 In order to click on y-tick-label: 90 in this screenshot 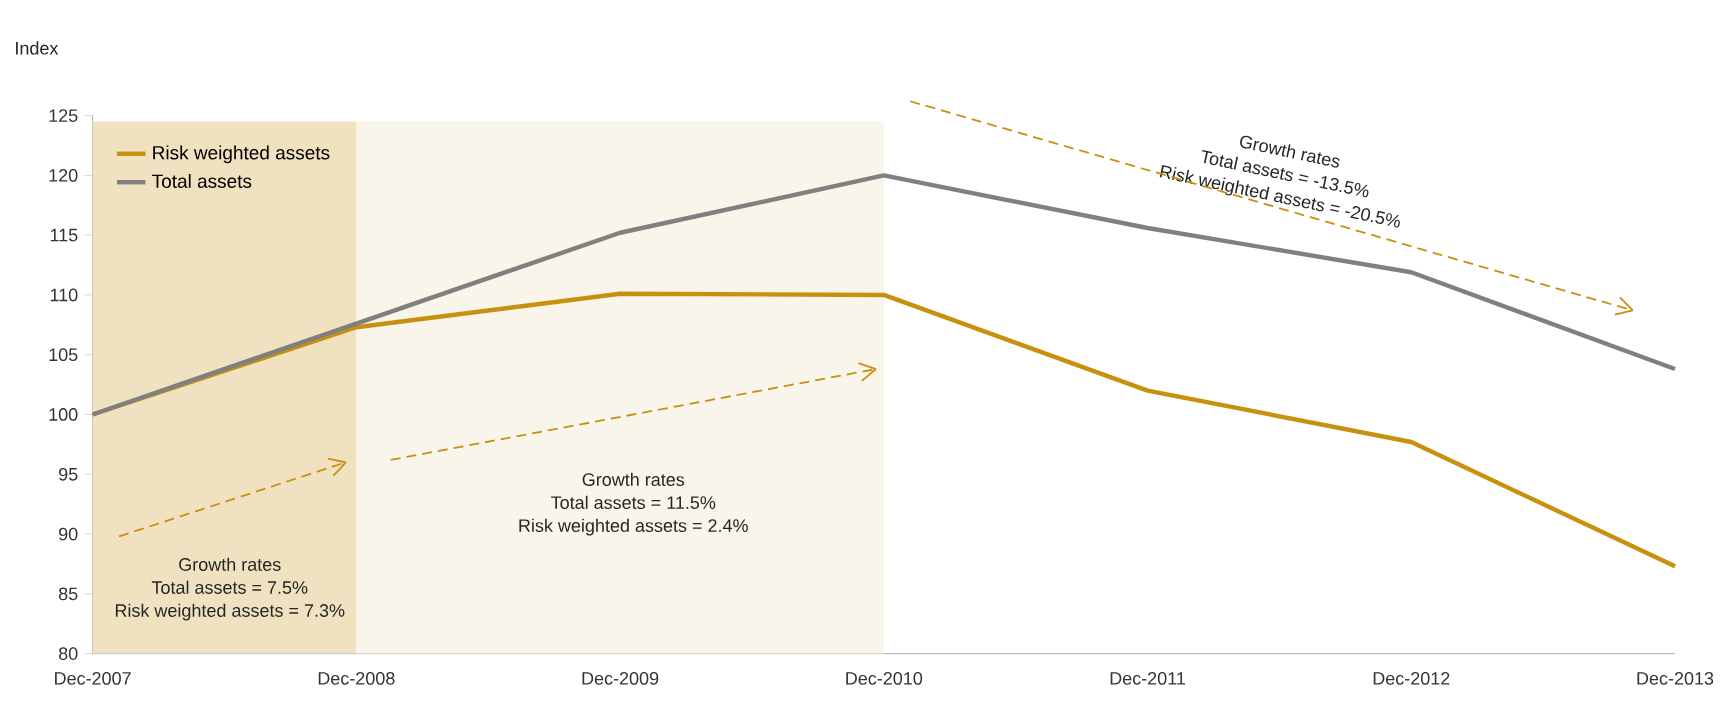, I will do `click(68, 534)`.